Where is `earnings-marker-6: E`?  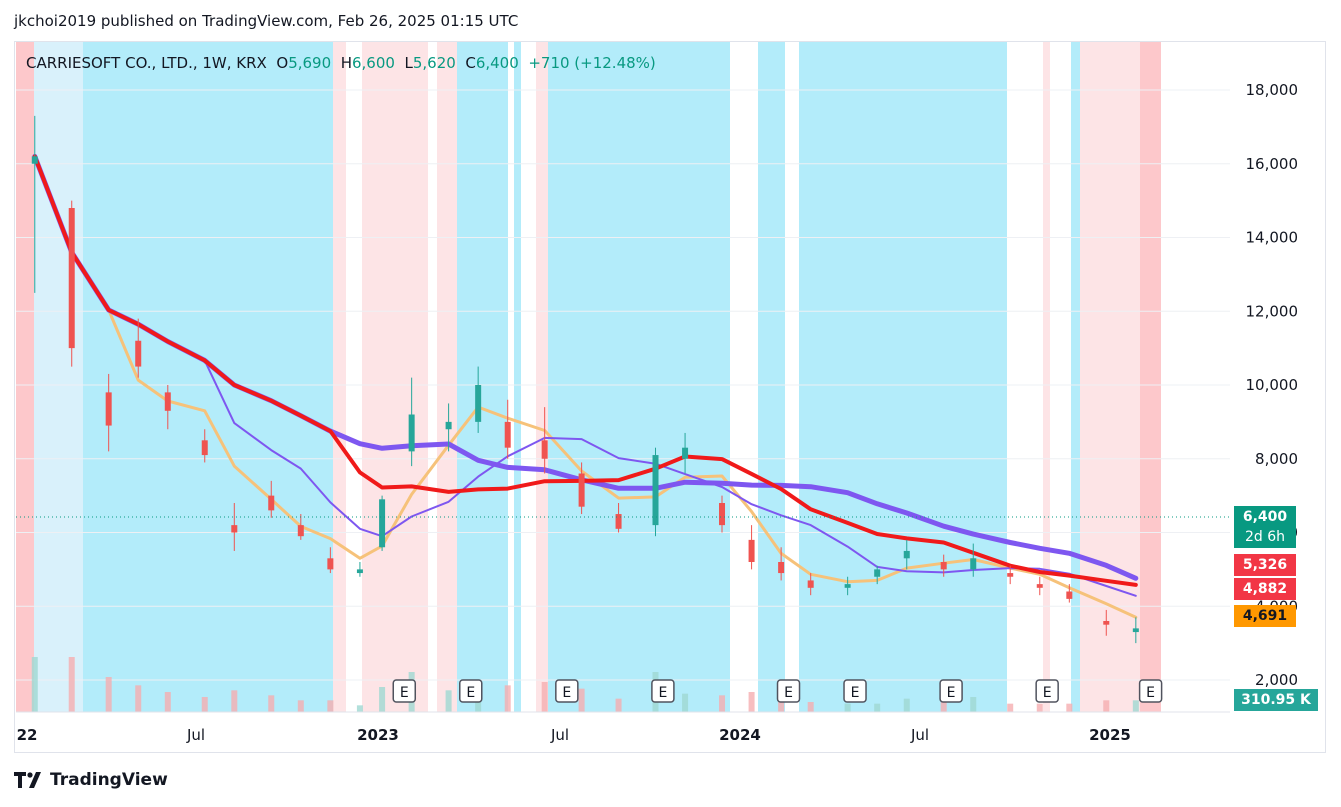 earnings-marker-6: E is located at coordinates (951, 691).